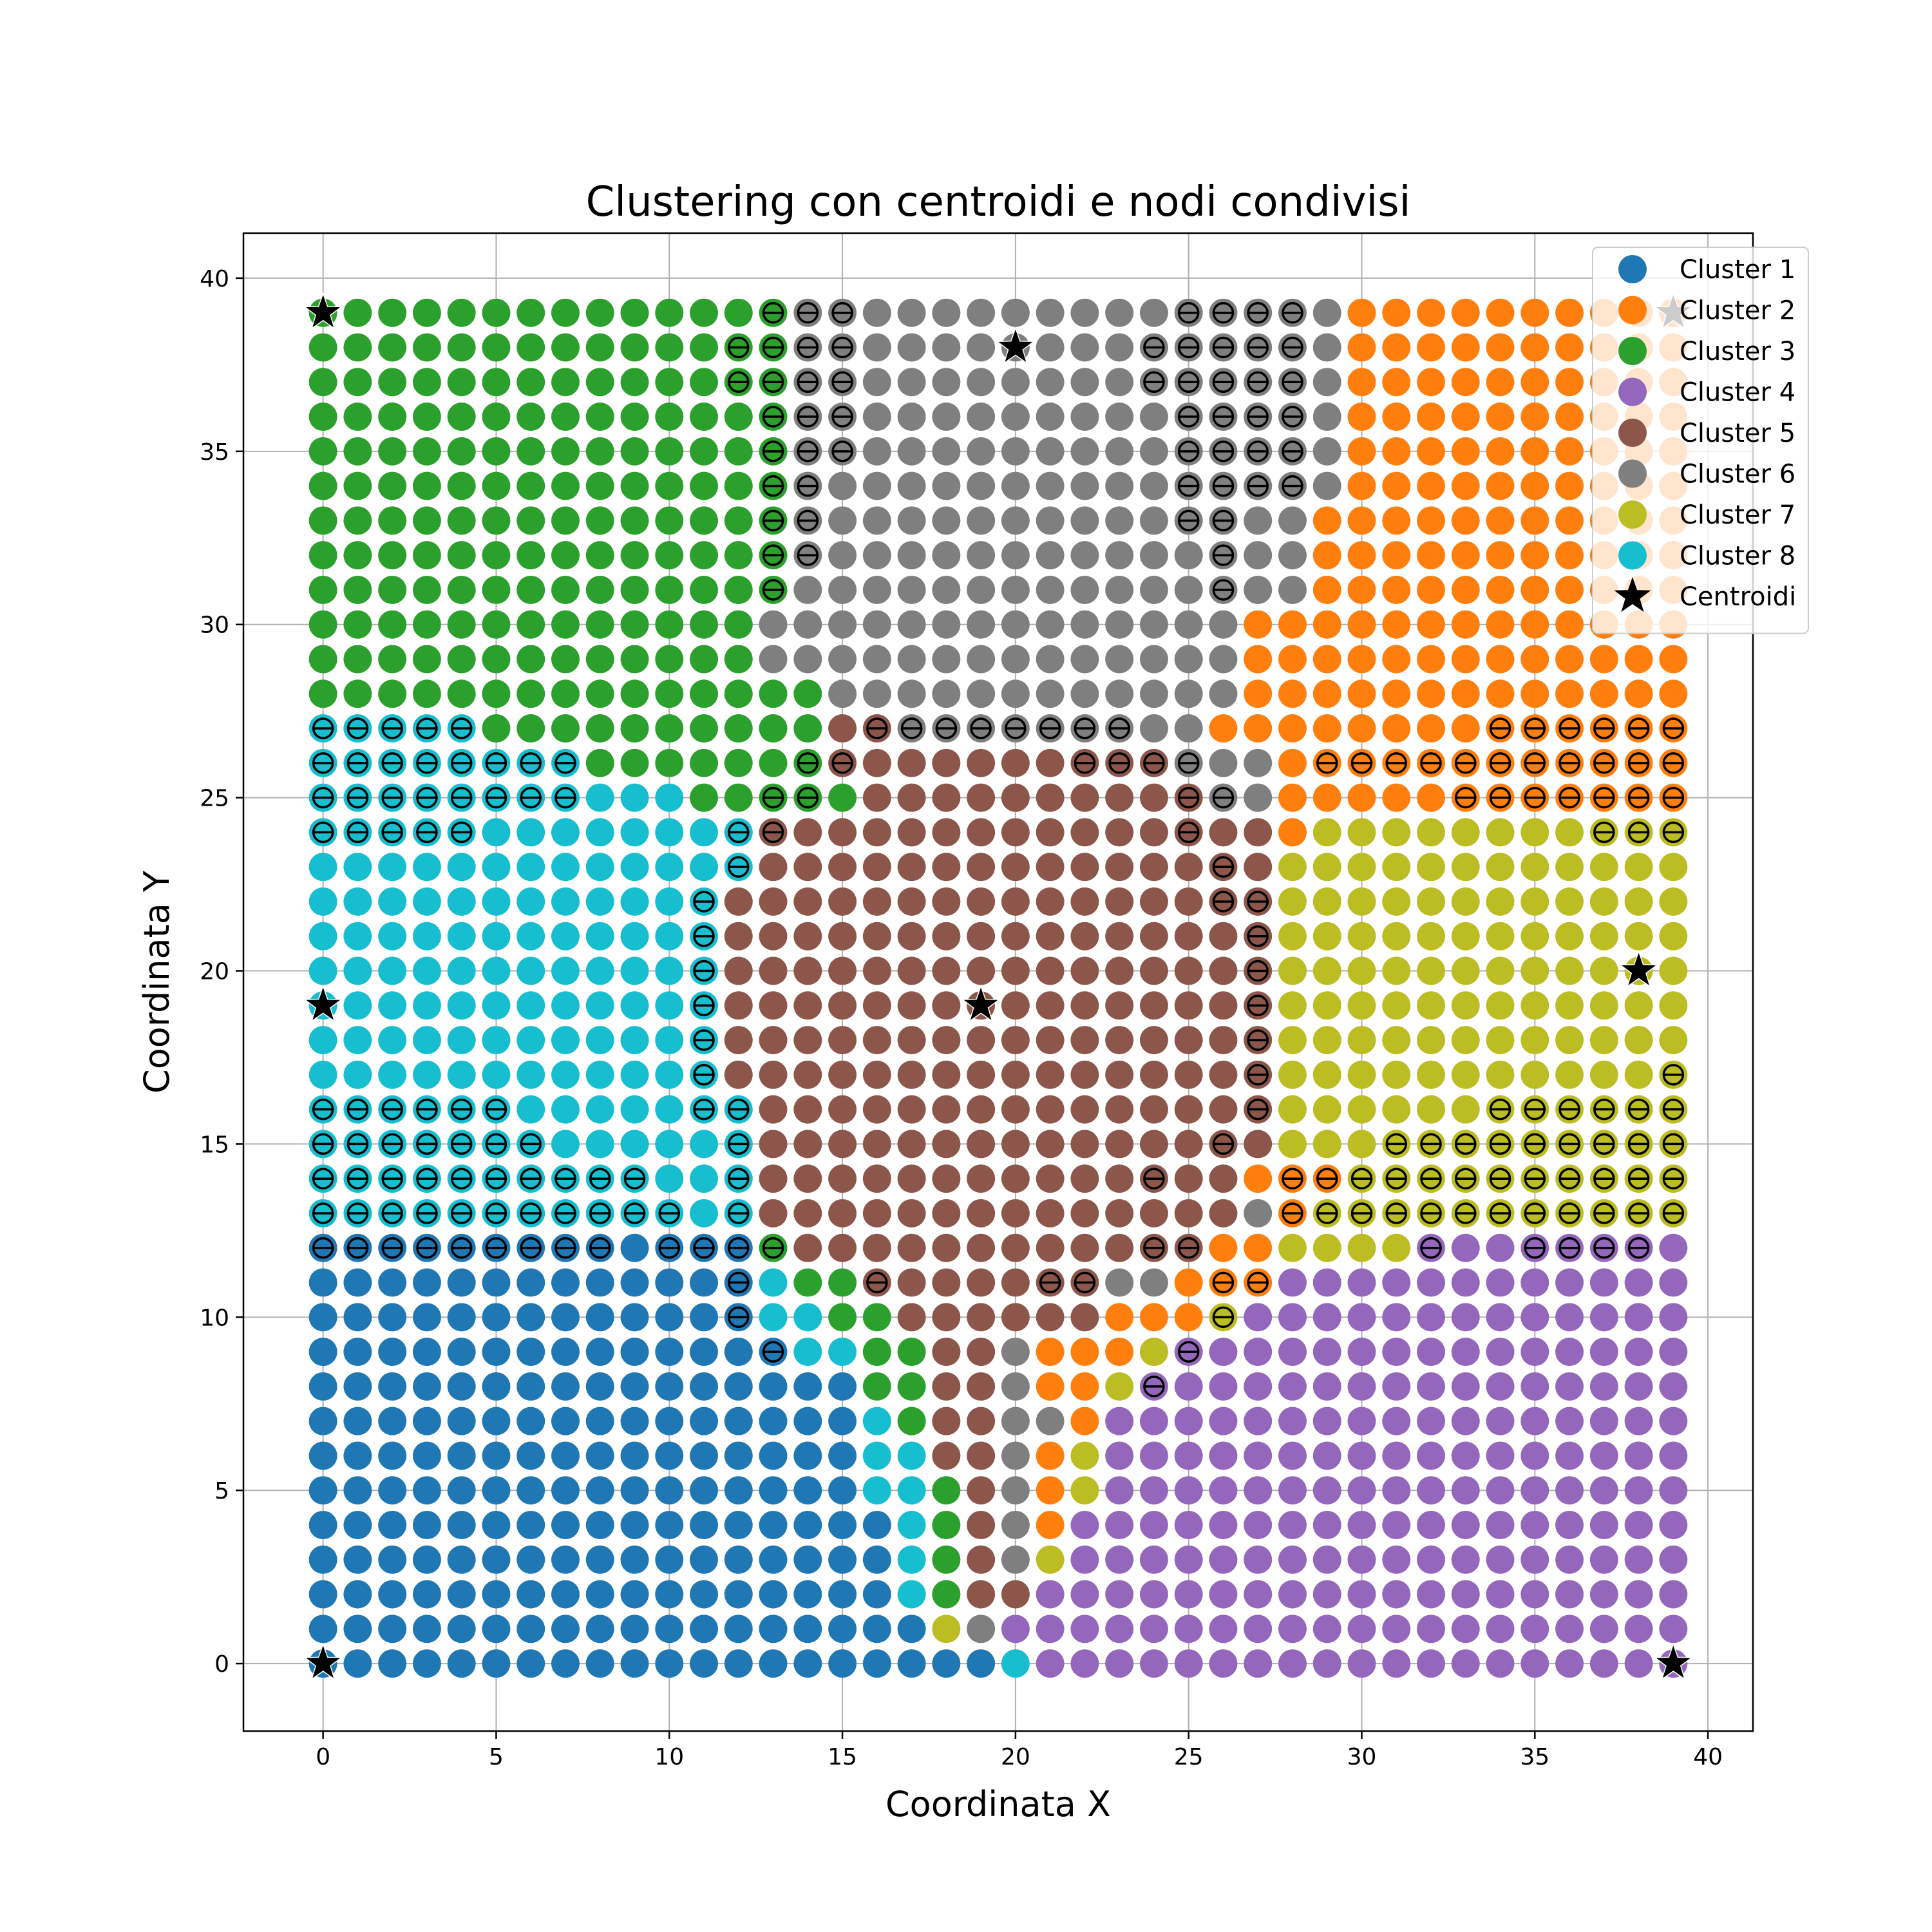 The image size is (1932, 1932). Describe the element at coordinates (669, 1757) in the screenshot. I see `x-tick-label: 10` at that location.